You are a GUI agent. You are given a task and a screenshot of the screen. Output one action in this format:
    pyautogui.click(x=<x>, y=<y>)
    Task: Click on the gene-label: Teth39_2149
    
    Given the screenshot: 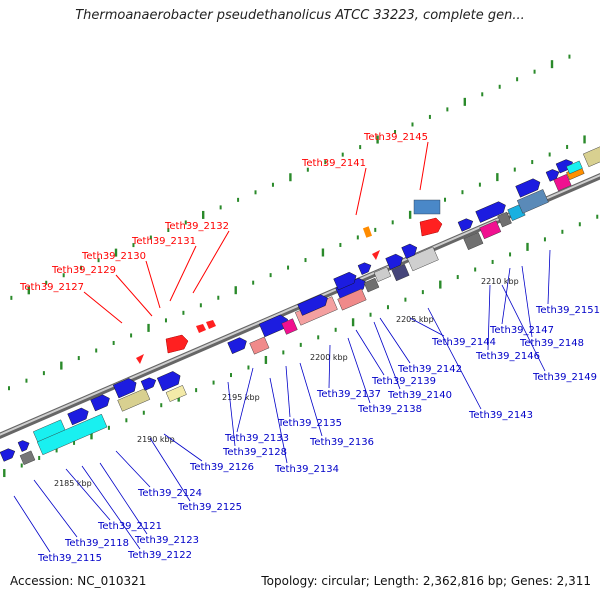 What is the action you would take?
    pyautogui.click(x=564, y=377)
    